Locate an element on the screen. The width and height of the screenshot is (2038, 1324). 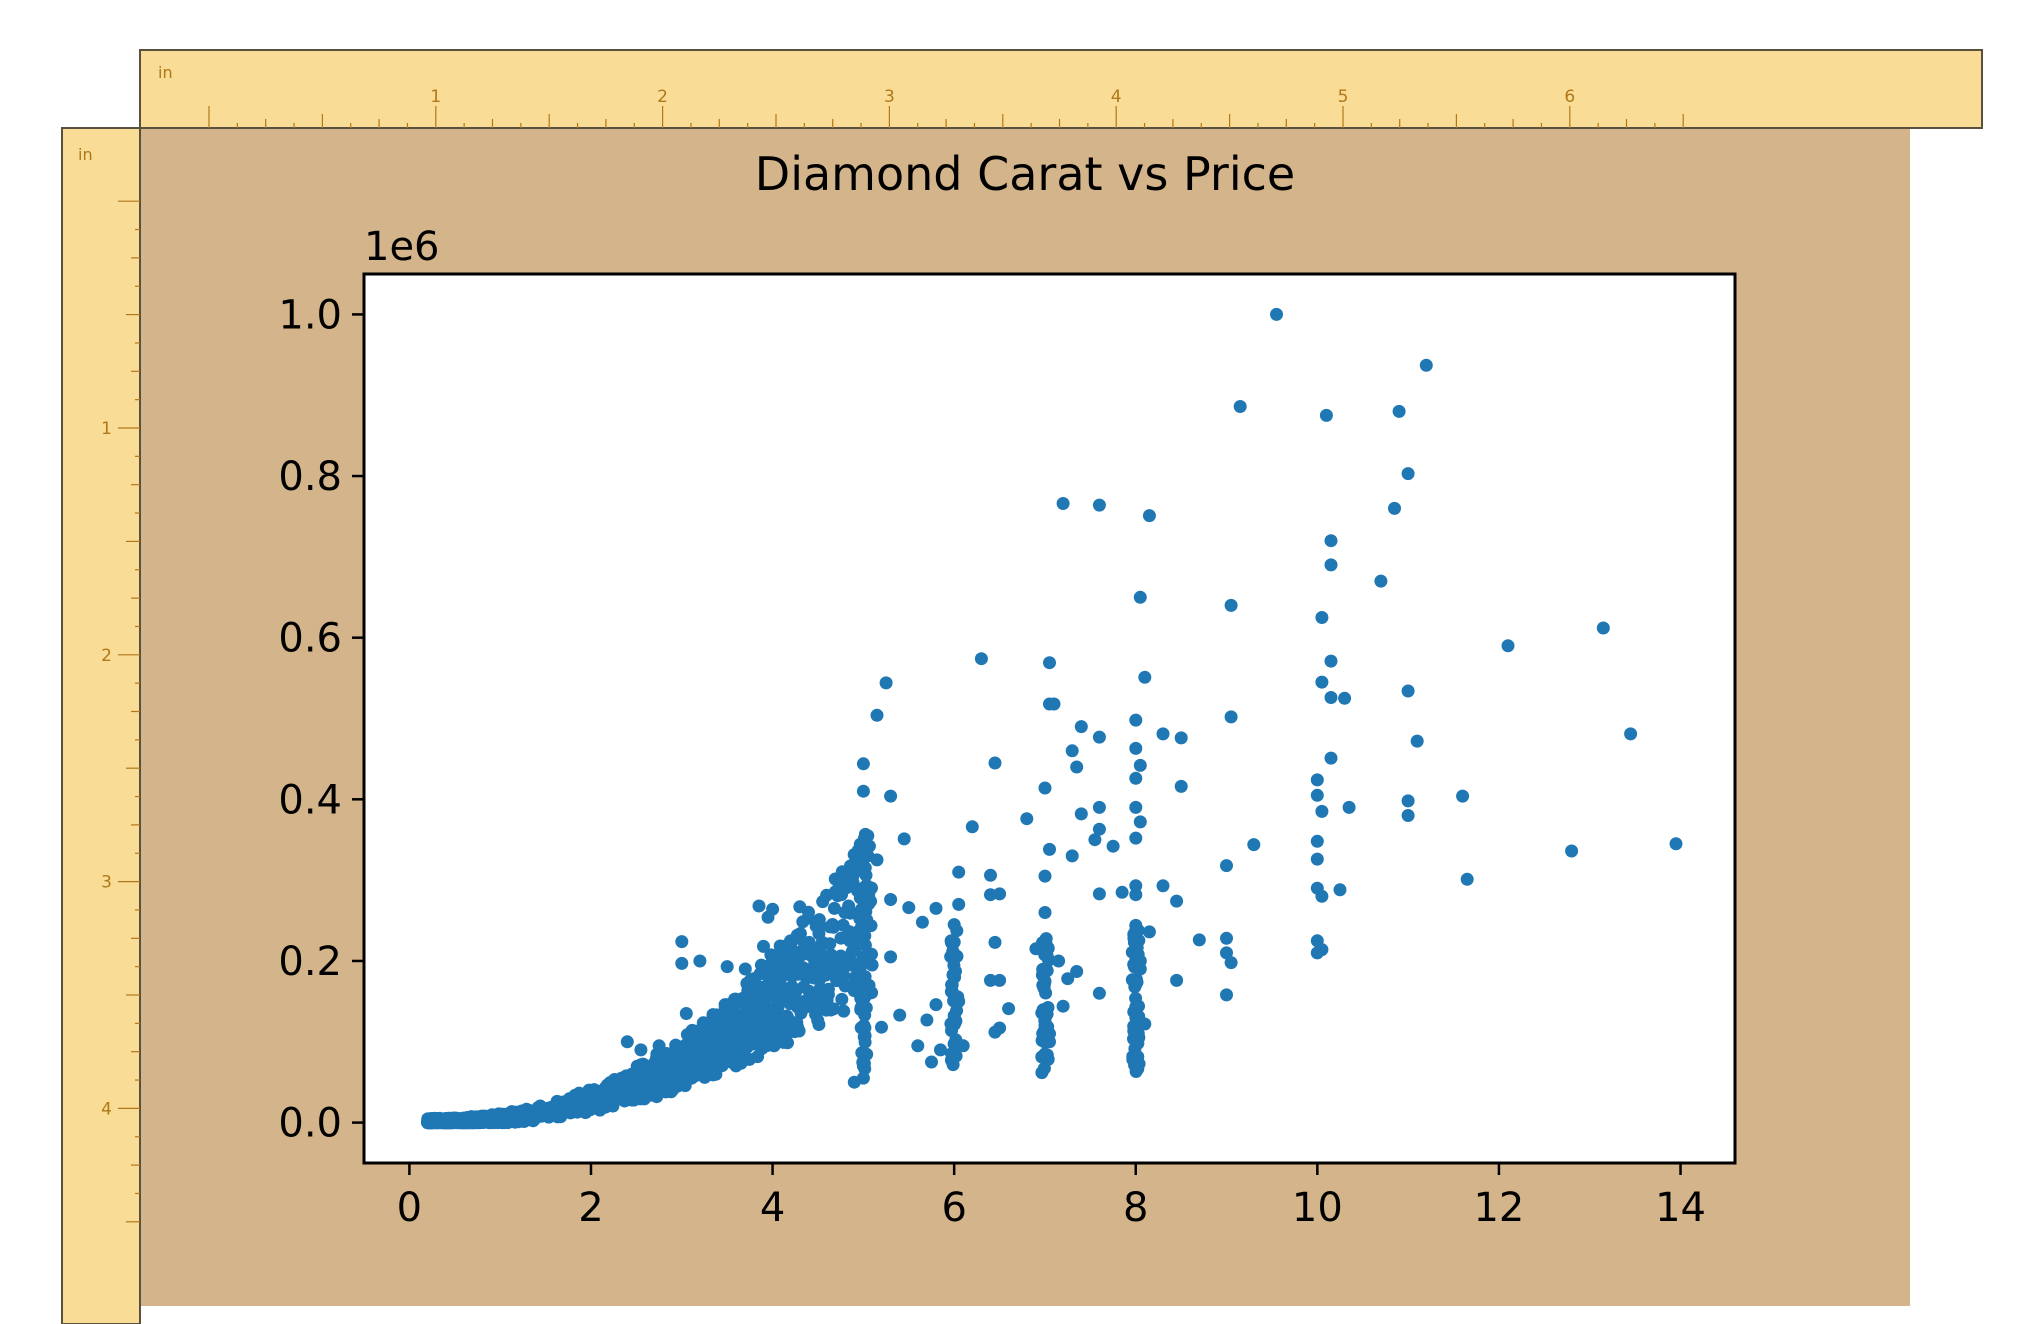
x-tick-label: 4 is located at coordinates (772, 1208).